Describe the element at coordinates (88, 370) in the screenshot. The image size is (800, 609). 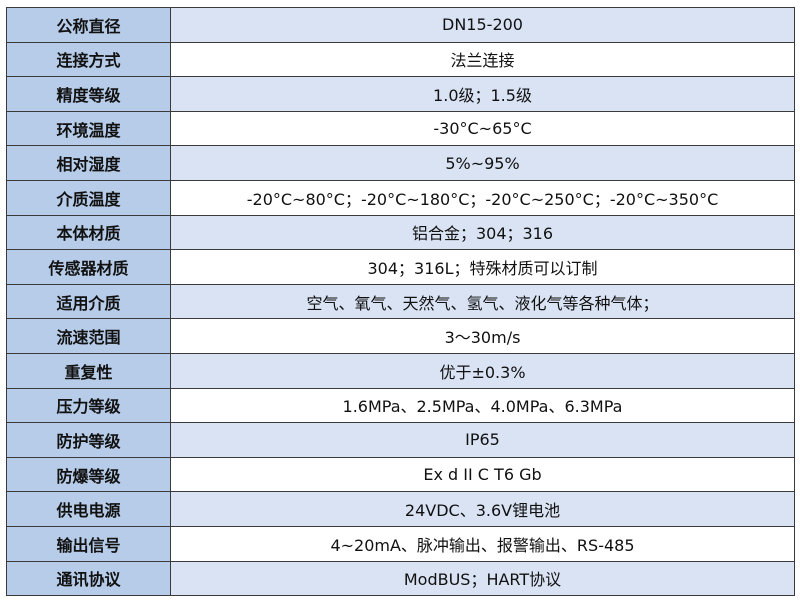
I see `spec-label: 重复性` at that location.